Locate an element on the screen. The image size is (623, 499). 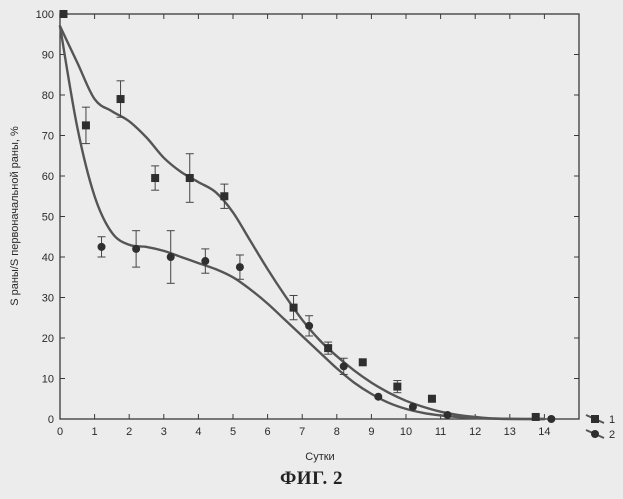
y-tick-label: 90 is located at coordinates (48, 56).